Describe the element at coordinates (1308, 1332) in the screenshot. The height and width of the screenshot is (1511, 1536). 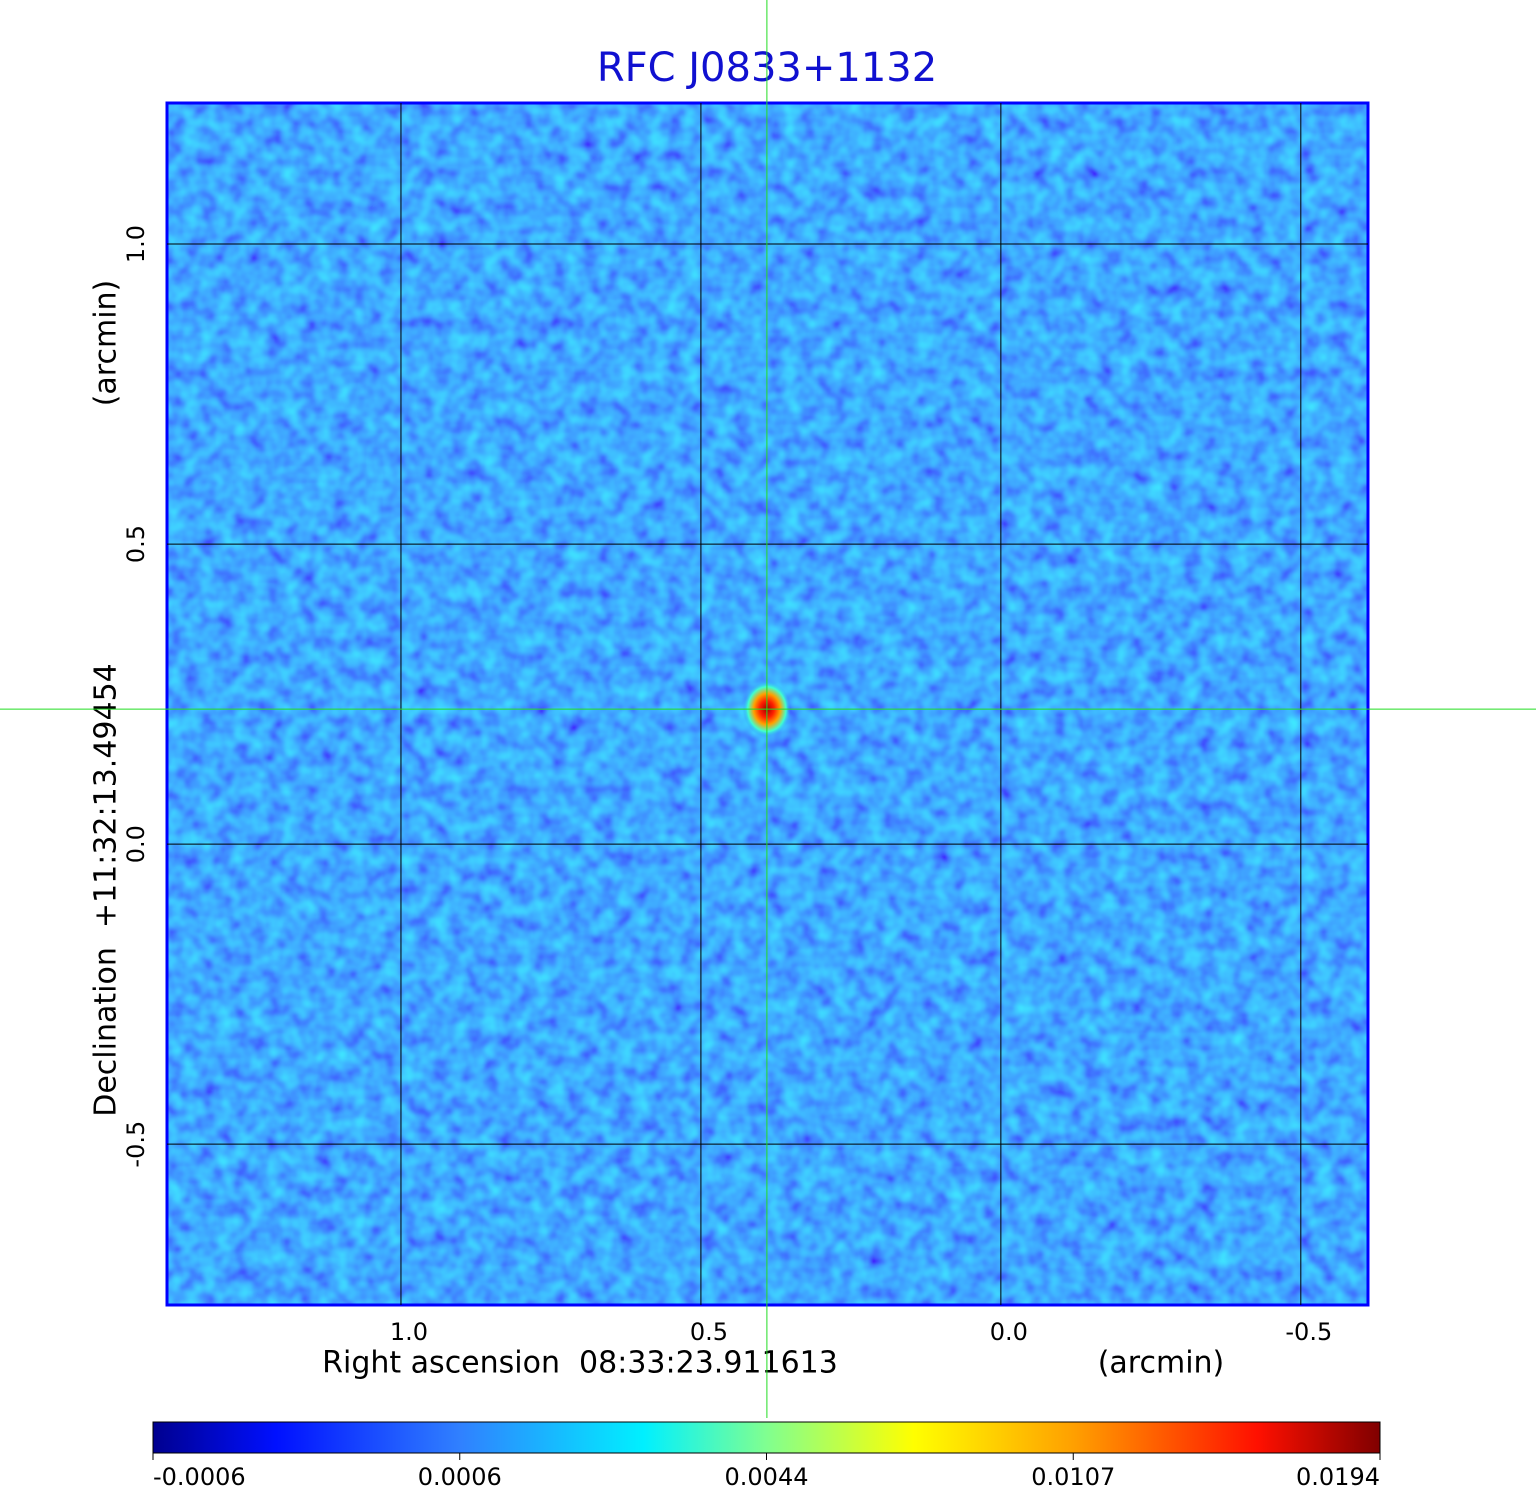
I see `x-tick-label: -0.5` at that location.